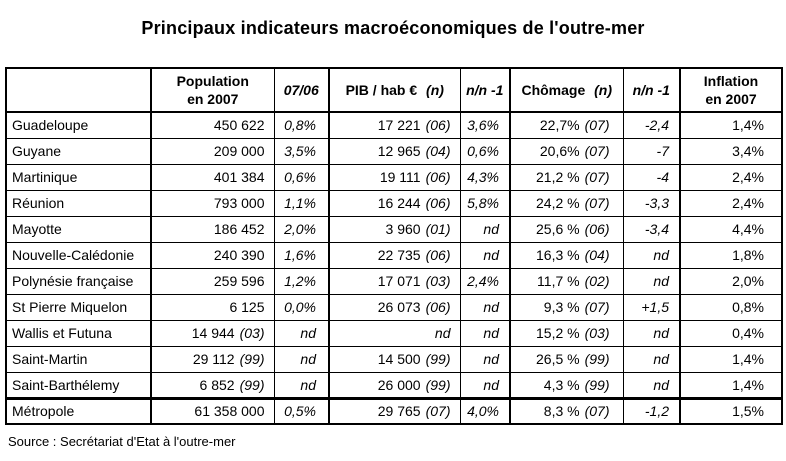 This screenshot has height=461, width=786. Describe the element at coordinates (561, 307) in the screenshot. I see `cell-value: 9,3 %` at that location.